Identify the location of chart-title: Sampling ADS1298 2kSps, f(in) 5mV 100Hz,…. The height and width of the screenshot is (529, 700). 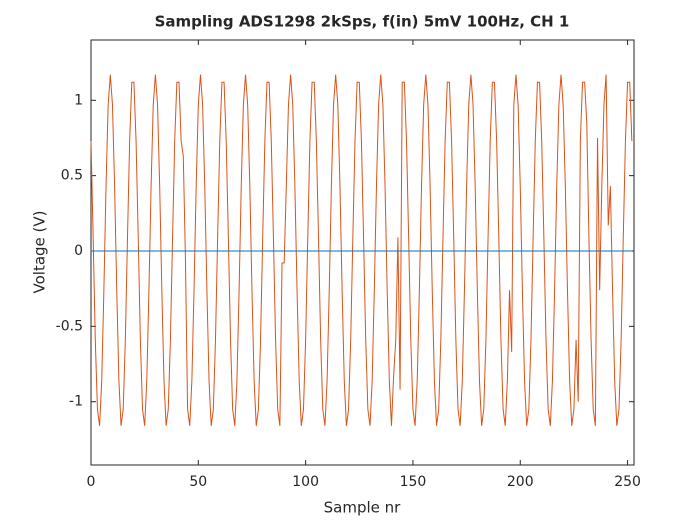
(362, 22).